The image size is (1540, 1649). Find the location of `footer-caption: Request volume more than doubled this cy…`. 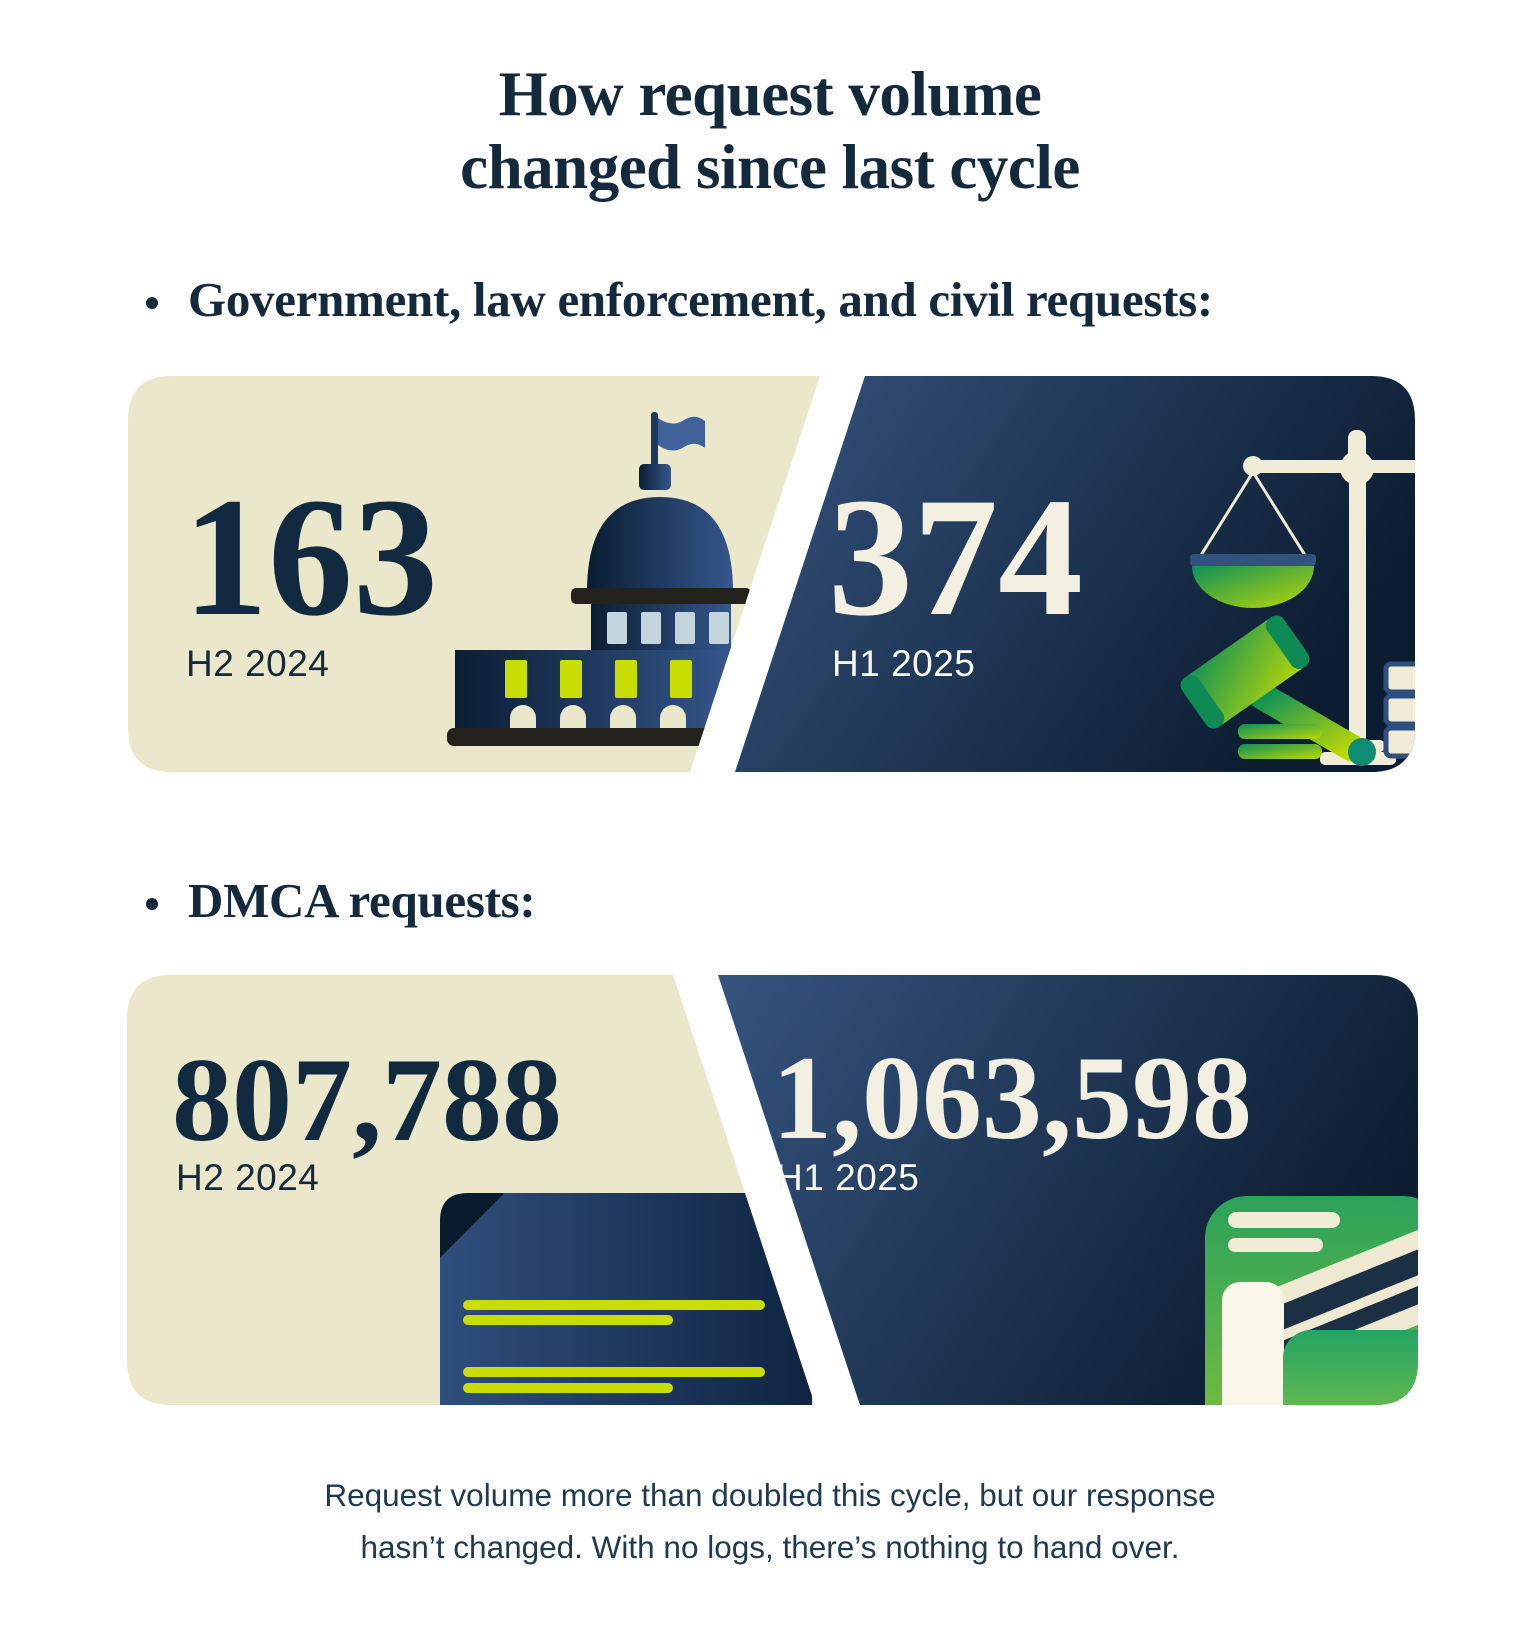

footer-caption: Request volume more than doubled this cy… is located at coordinates (770, 1521).